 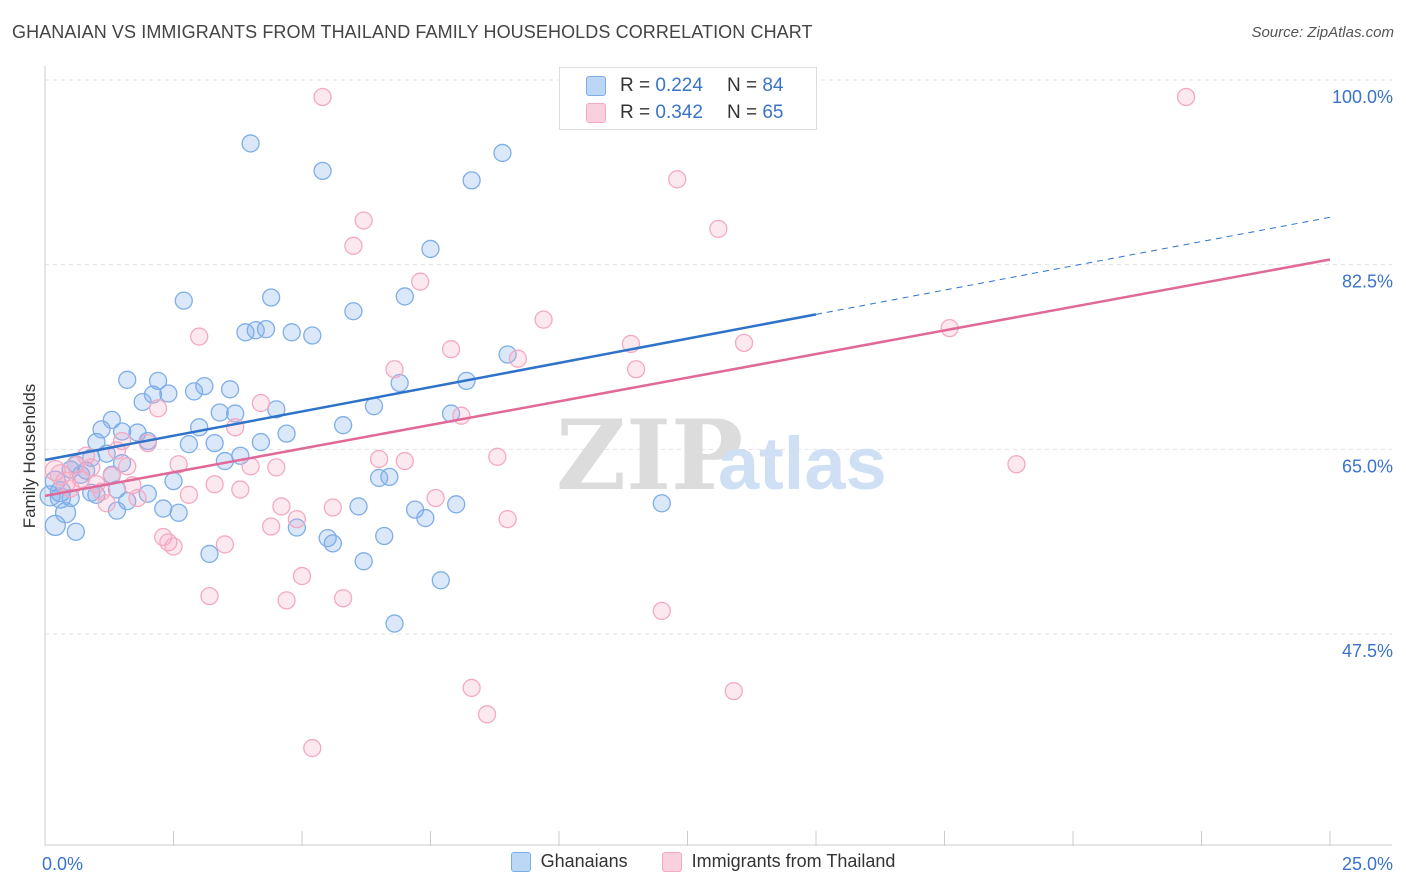 I want to click on y-tick-label: 65.0%, so click(x=1367, y=466).